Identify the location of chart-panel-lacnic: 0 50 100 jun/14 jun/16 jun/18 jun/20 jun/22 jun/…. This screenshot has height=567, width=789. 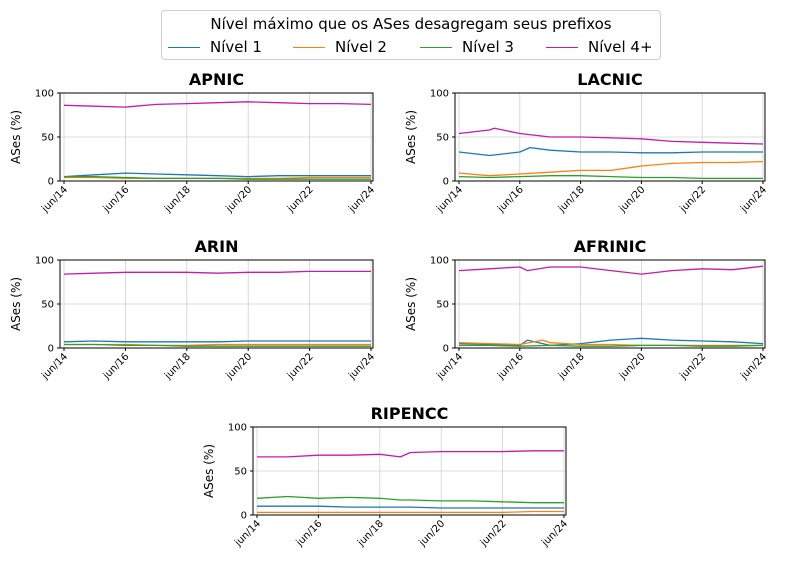
(586, 142).